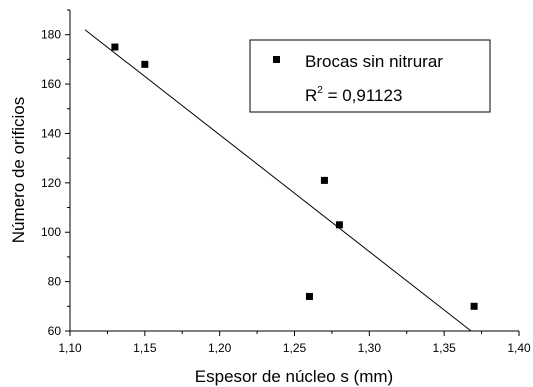  I want to click on x-tick-label: 1,30, so click(370, 348).